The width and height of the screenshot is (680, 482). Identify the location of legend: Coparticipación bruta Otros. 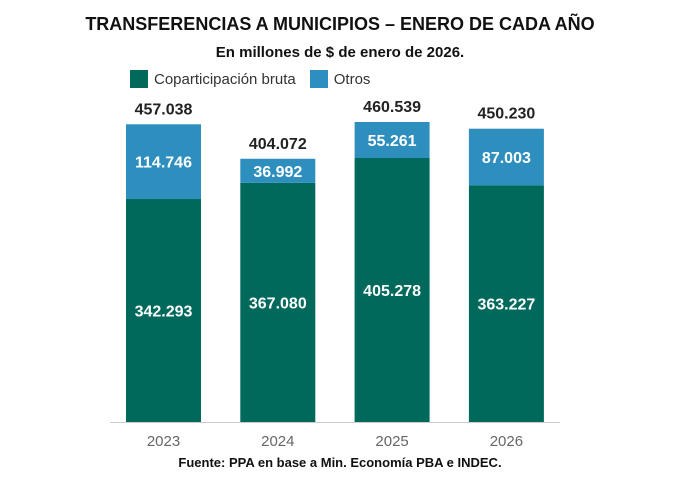
(257, 79).